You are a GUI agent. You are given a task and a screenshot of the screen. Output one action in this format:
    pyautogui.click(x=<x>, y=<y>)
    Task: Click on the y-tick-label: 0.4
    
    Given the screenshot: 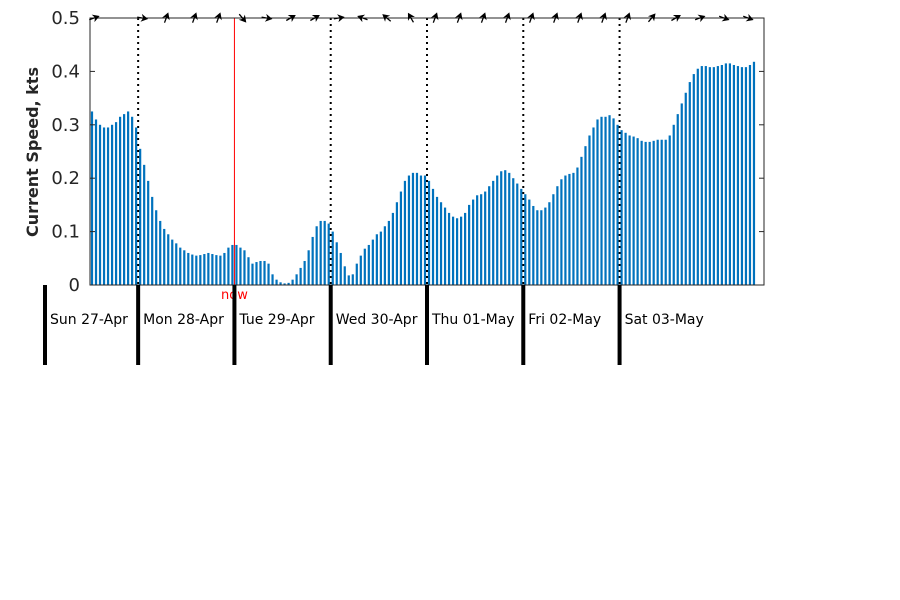 What is the action you would take?
    pyautogui.click(x=65, y=71)
    